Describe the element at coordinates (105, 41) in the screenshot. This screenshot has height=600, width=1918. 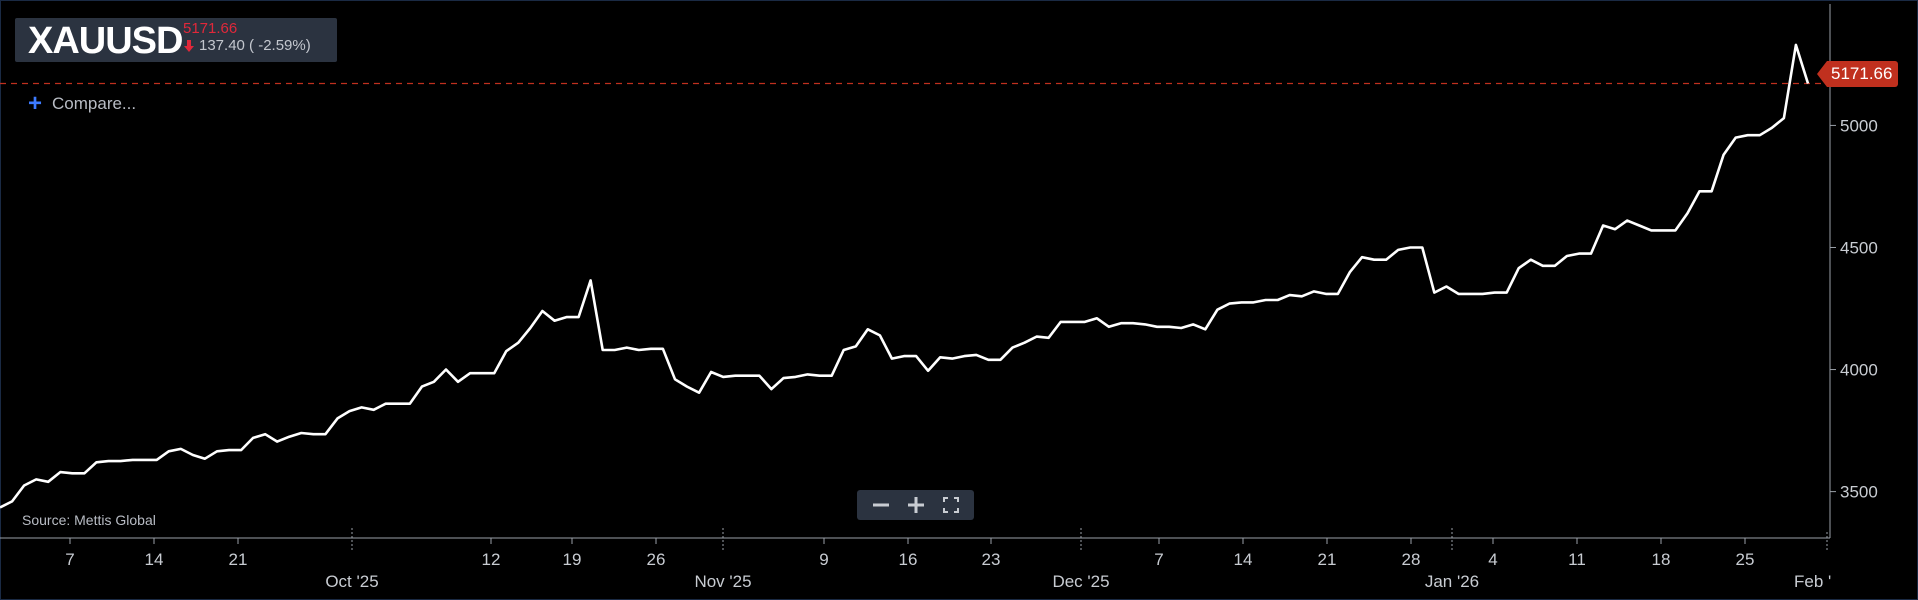
I see `symbol-name: XAUUSD` at that location.